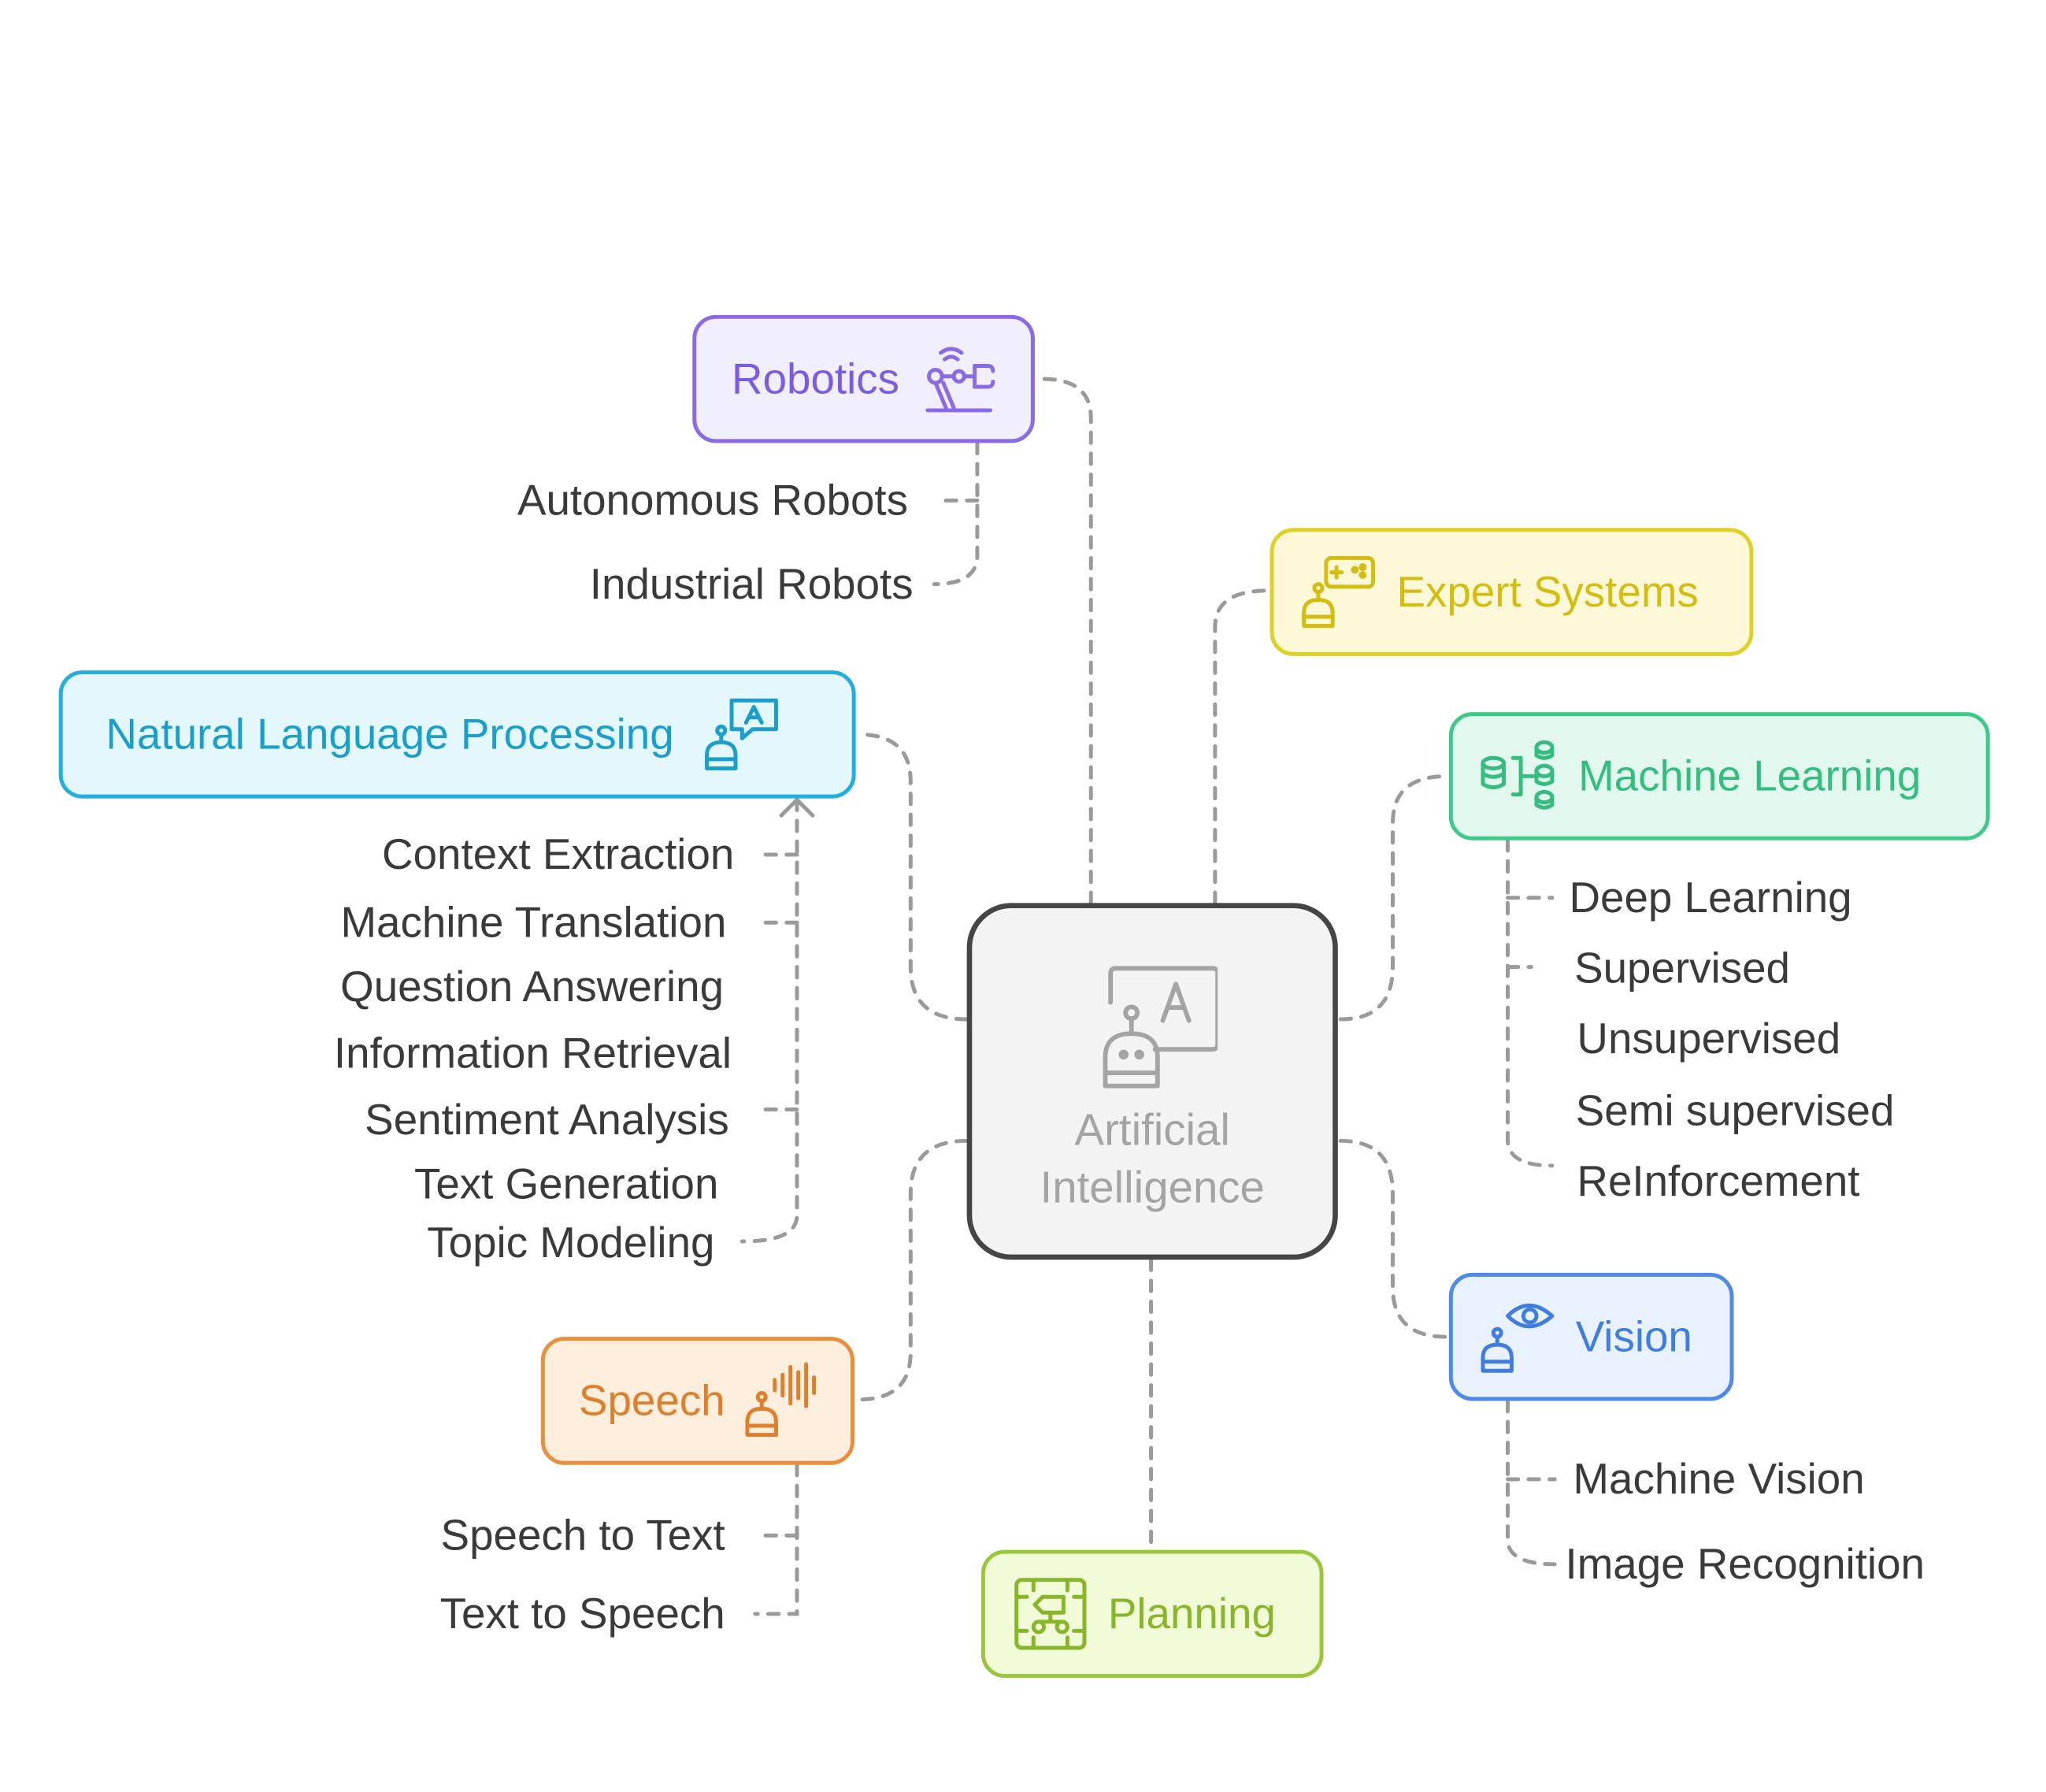 The height and width of the screenshot is (1792, 2046). I want to click on speech-child: Text to Speech, so click(582, 1613).